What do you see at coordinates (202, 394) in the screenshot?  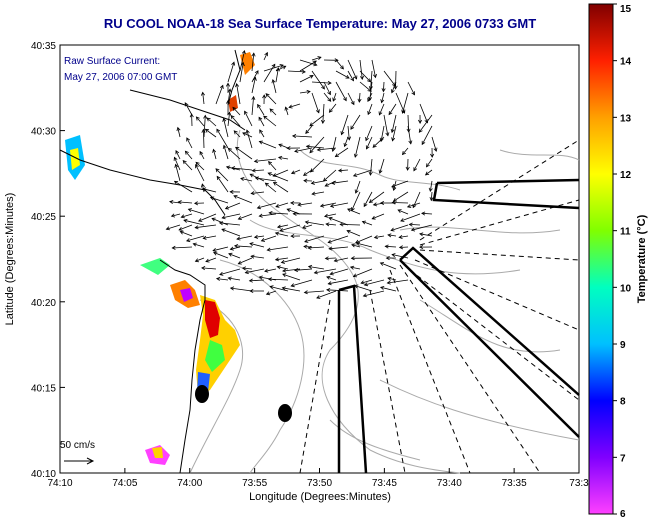 I see `station-marker` at bounding box center [202, 394].